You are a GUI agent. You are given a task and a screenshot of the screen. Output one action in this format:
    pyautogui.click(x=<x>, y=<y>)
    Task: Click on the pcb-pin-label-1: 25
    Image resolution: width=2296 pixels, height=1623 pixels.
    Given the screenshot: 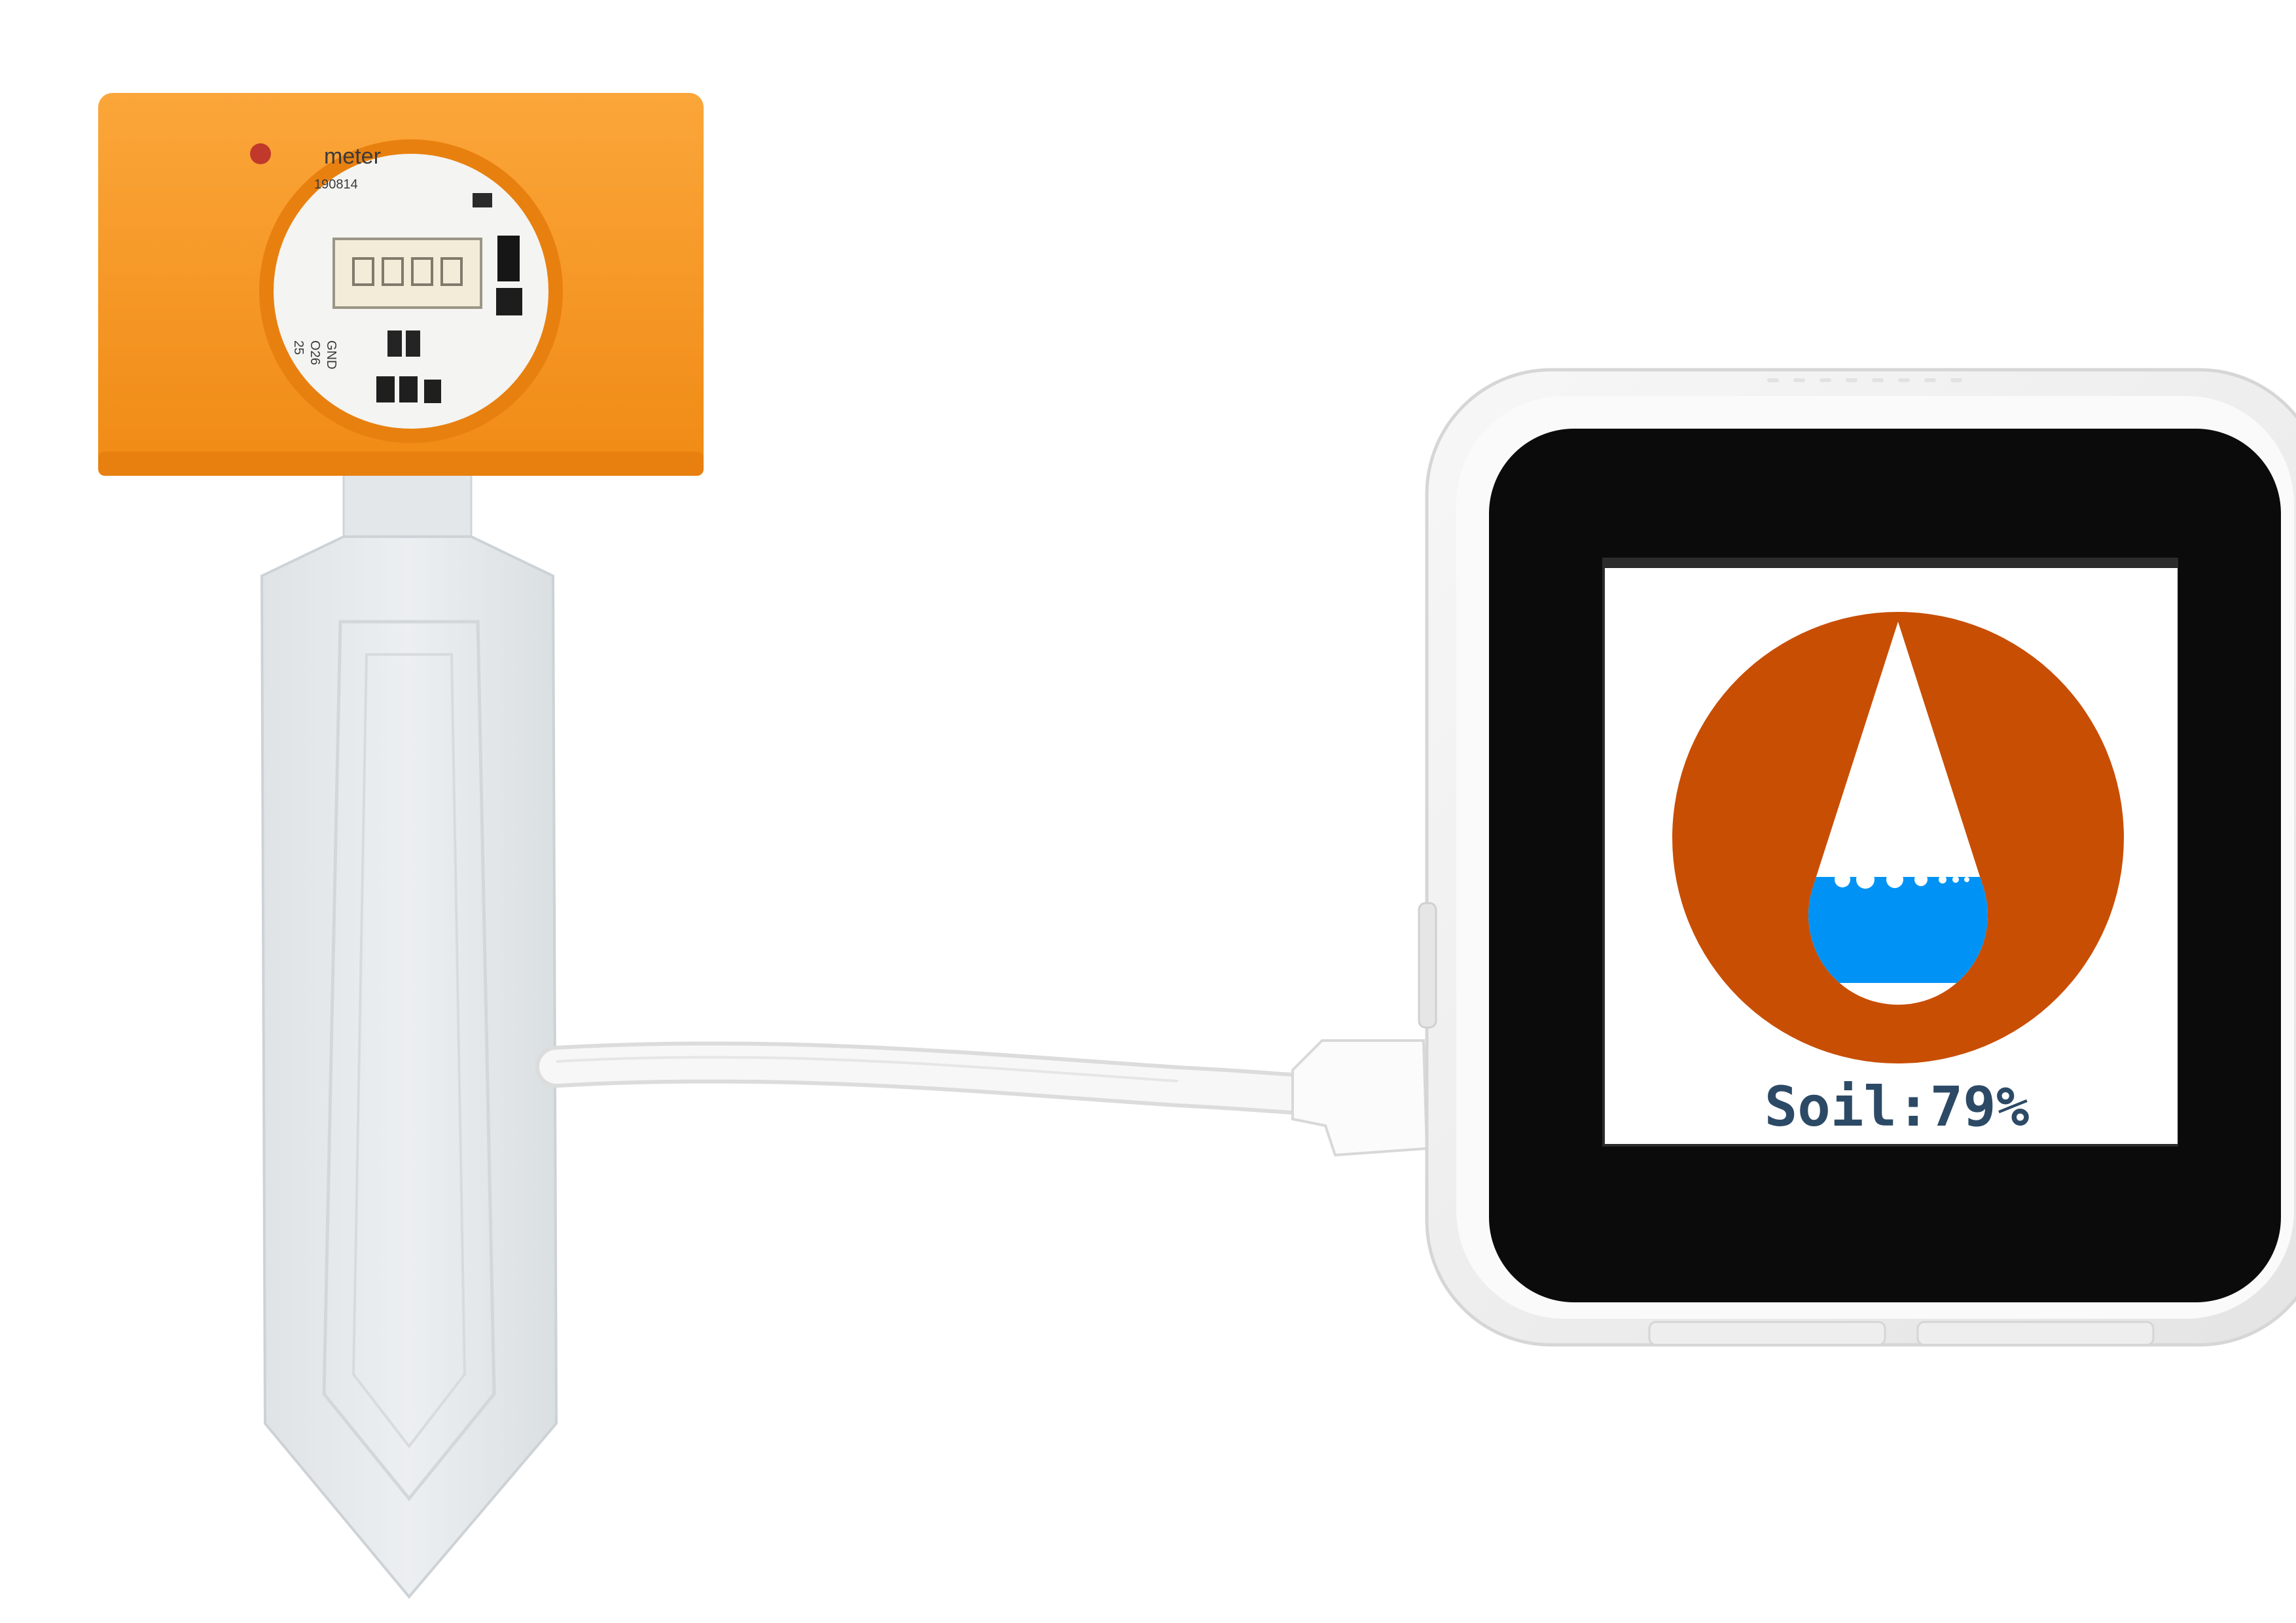 What is the action you would take?
    pyautogui.click(x=298, y=347)
    